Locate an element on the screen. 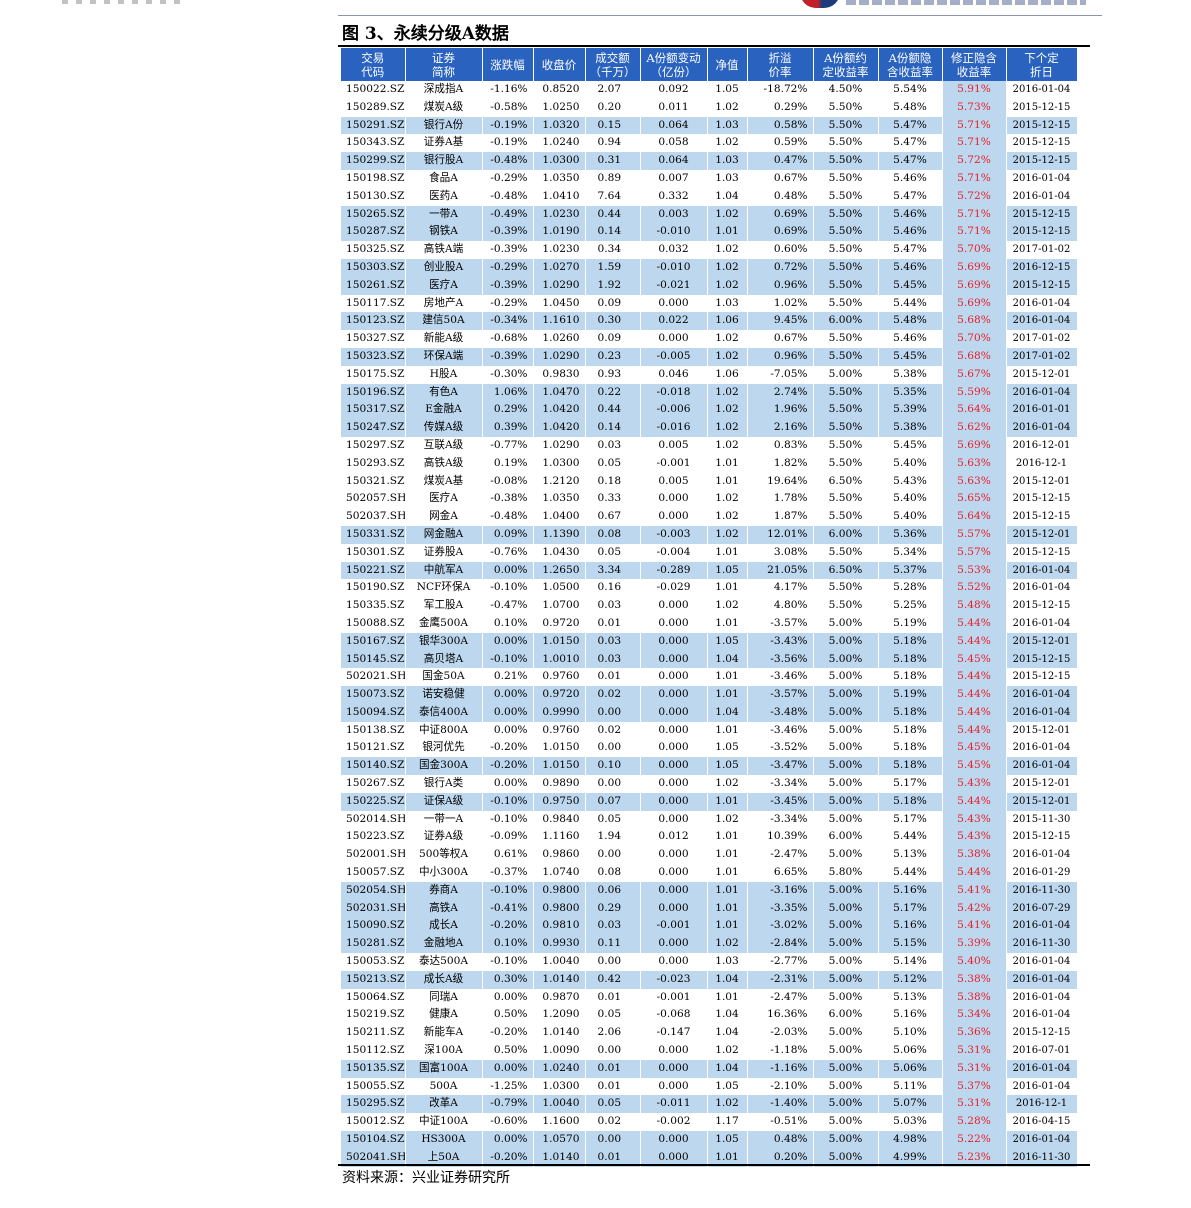 The height and width of the screenshot is (1208, 1191). cell-name: 高贝塔A is located at coordinates (444, 659).